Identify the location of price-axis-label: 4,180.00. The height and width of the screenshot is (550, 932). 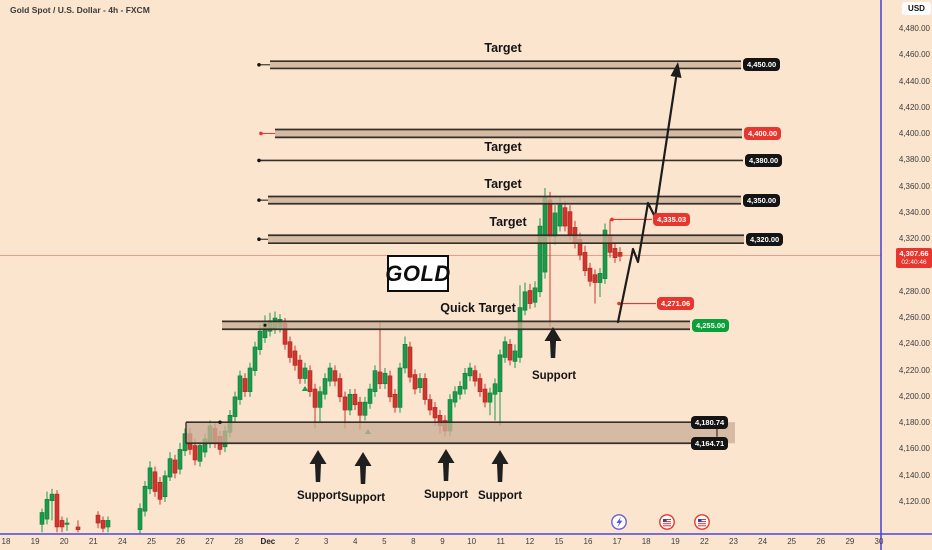
(914, 423).